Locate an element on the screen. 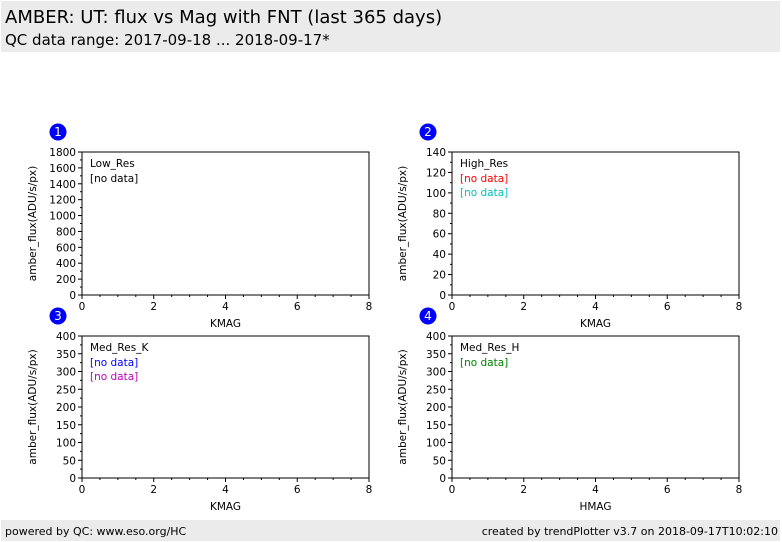 The image size is (782, 542). y-tick-label: 120 is located at coordinates (436, 173).